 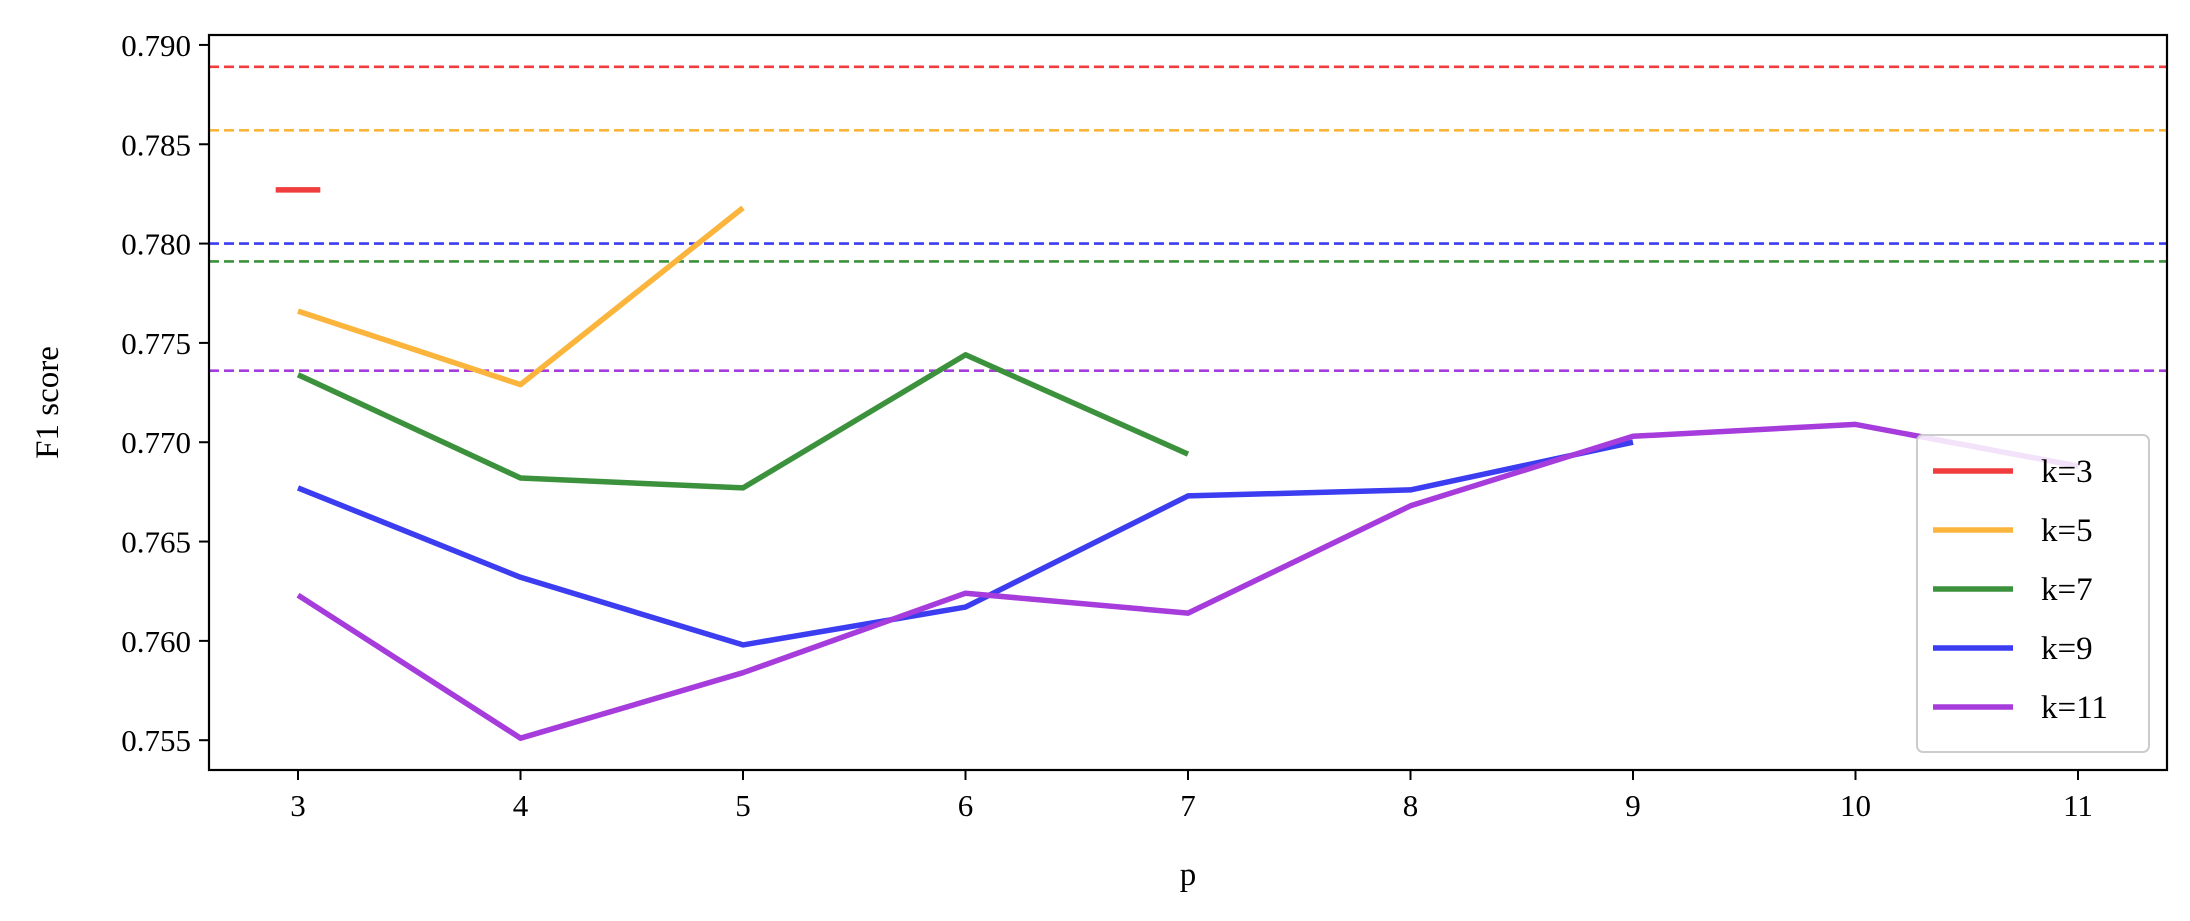 I want to click on x-axis-title: p, so click(x=1188, y=875).